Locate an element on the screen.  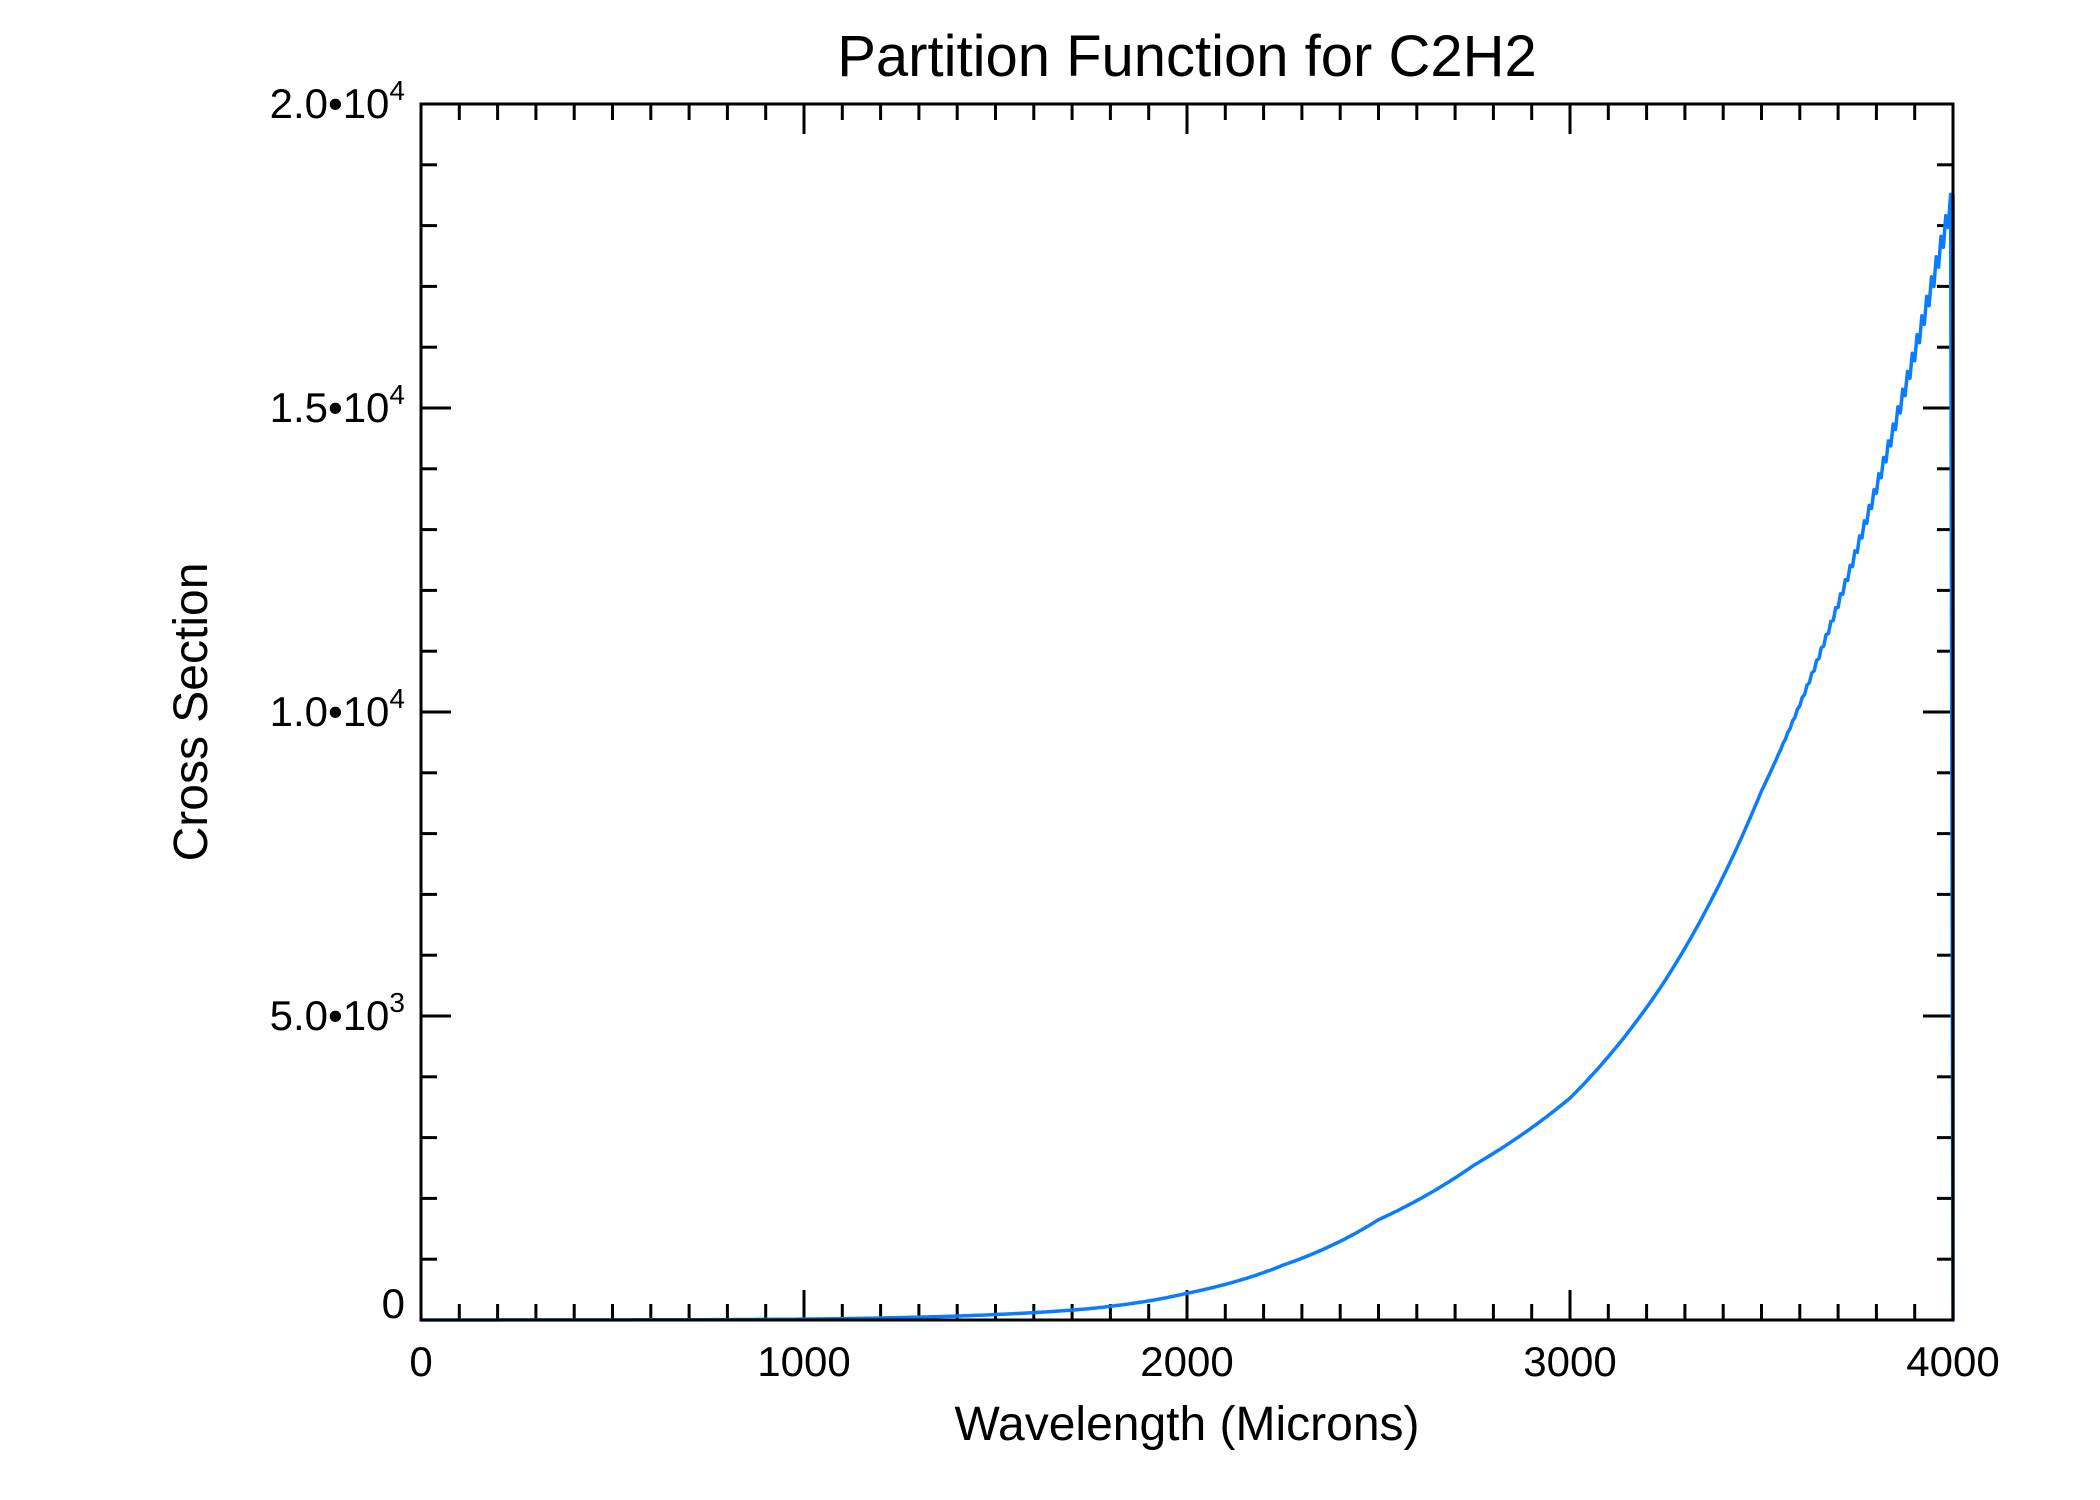
y-tick-label: 1.5•104 is located at coordinates (337, 405).